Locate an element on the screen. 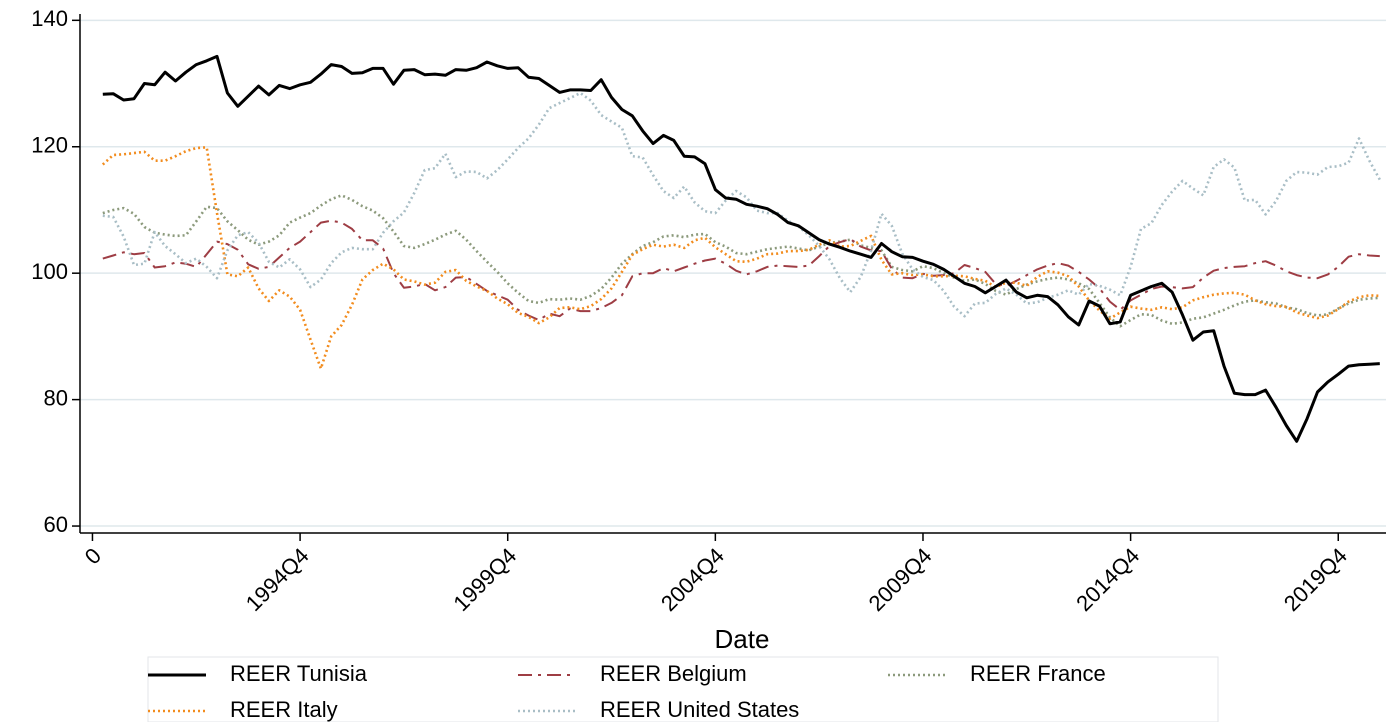 This screenshot has width=1388, height=722. x-tick-label: 2014Q4 is located at coordinates (1107, 579).